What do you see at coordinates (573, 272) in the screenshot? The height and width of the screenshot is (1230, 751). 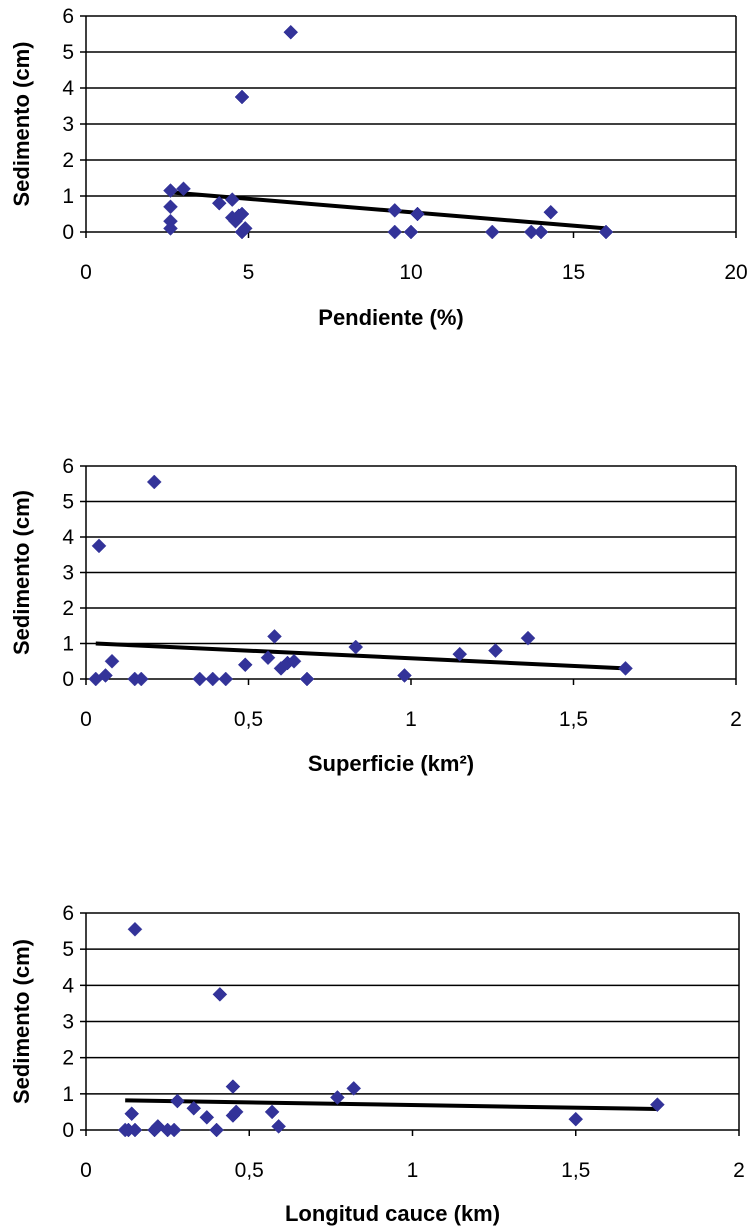 I see `x-tick-label: 15` at bounding box center [573, 272].